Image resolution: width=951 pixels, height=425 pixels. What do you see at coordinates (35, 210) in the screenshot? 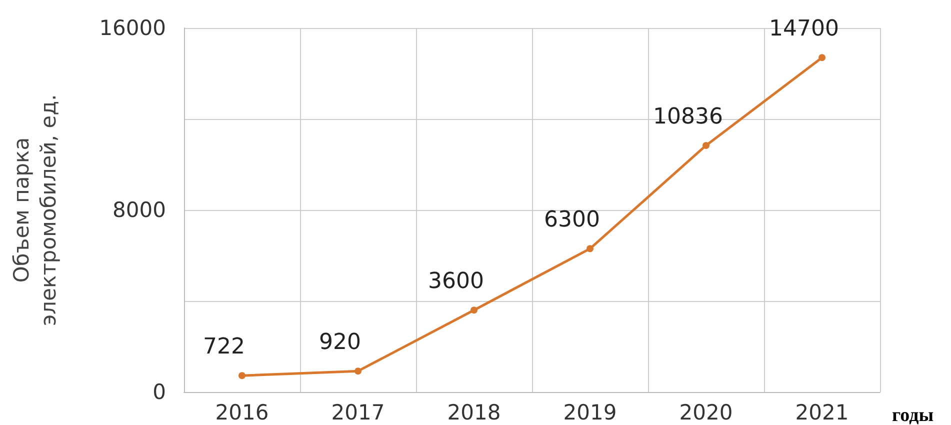
I see `y-axis-title: Объем парка электромобилей, ед.` at bounding box center [35, 210].